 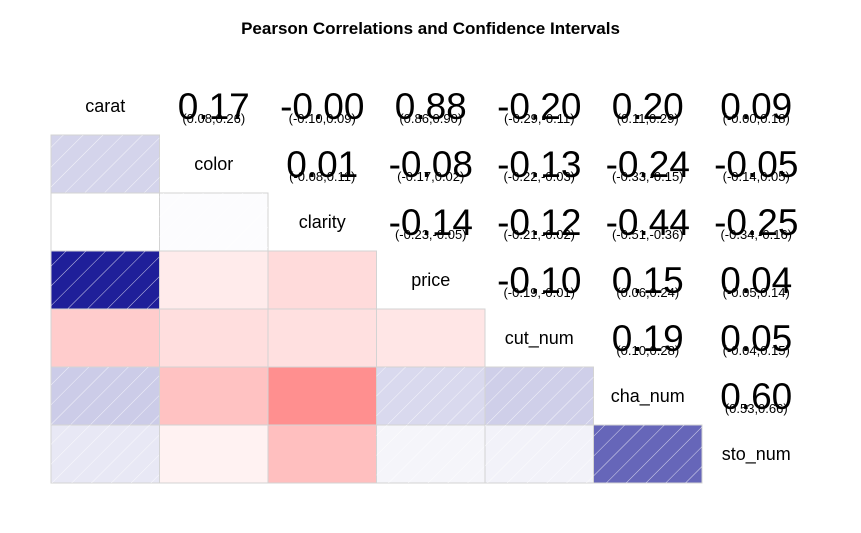 What do you see at coordinates (756, 292) in the screenshot?
I see `corr-ci-price-sto_num: (-0.05,0.14)` at bounding box center [756, 292].